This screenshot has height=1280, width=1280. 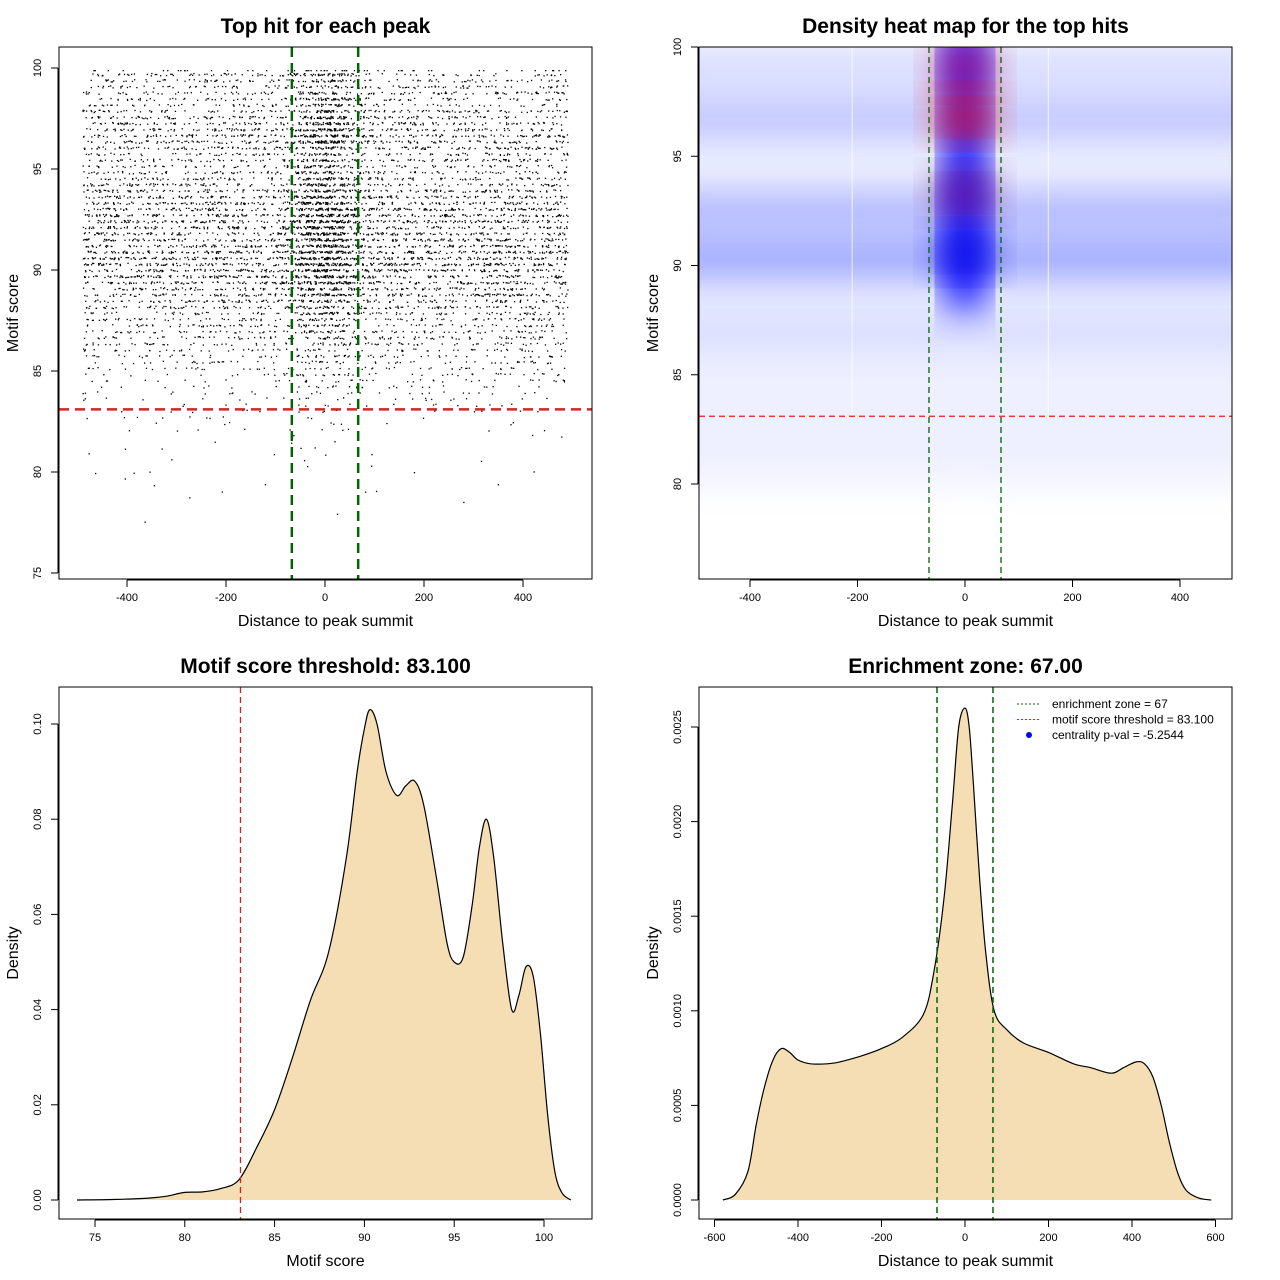 I want to click on x-axis: -400 -200 0 200 400, so click(x=324, y=591).